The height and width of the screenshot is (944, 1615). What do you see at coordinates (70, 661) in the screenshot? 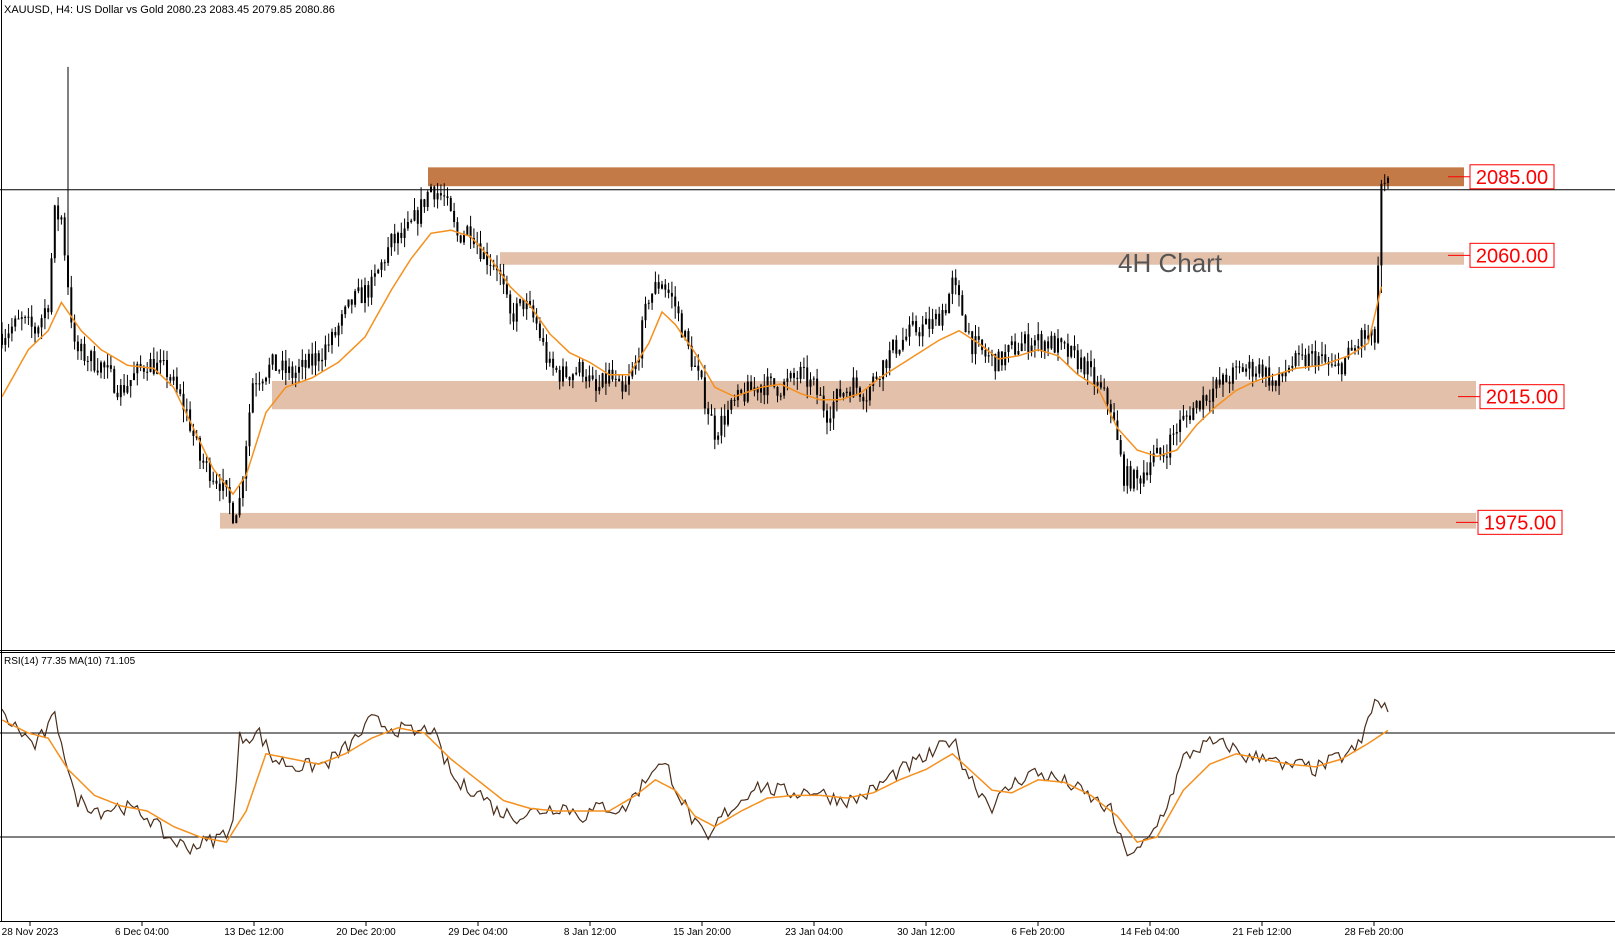
I see `rsi-title: RSI(14) 77.35 MA(10) 71.105` at bounding box center [70, 661].